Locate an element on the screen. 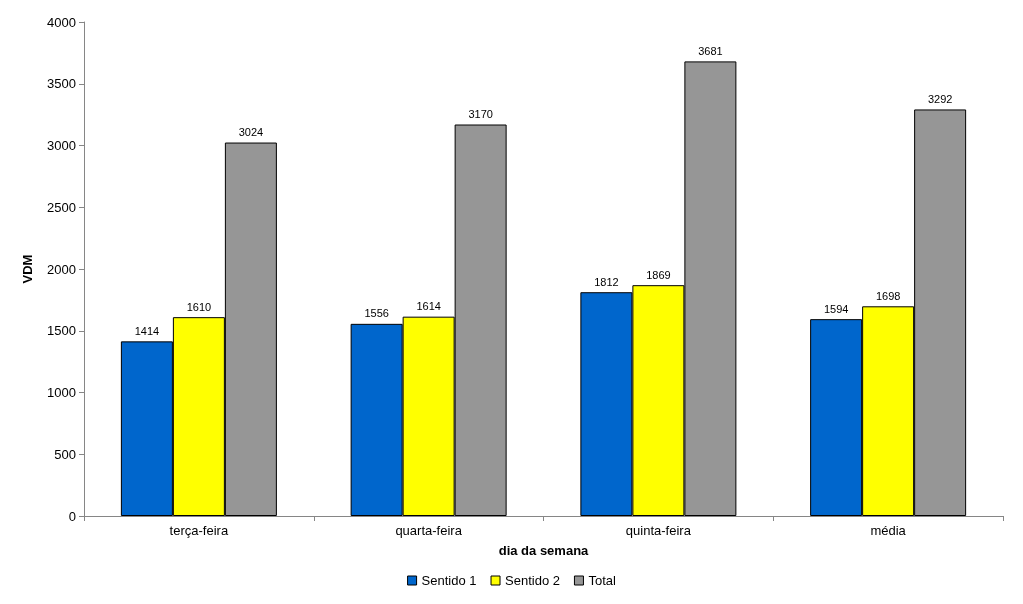 This screenshot has height=604, width=1023. data-label: 1698 is located at coordinates (888, 295).